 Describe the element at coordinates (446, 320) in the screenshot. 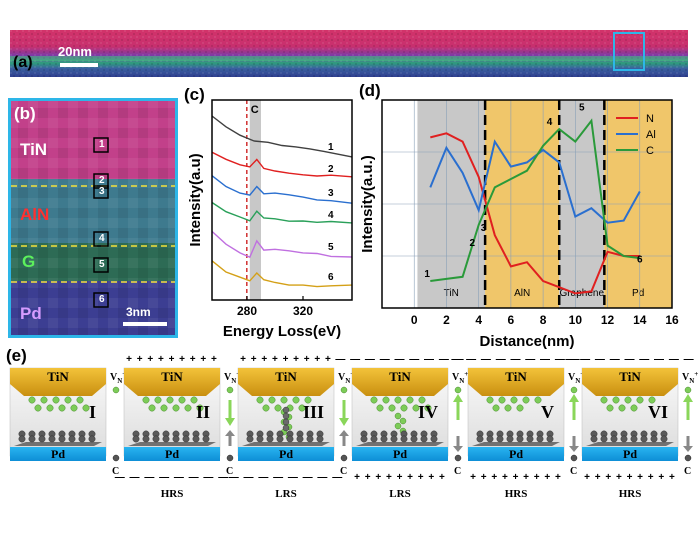

I see `xtick-label-2: 2` at that location.